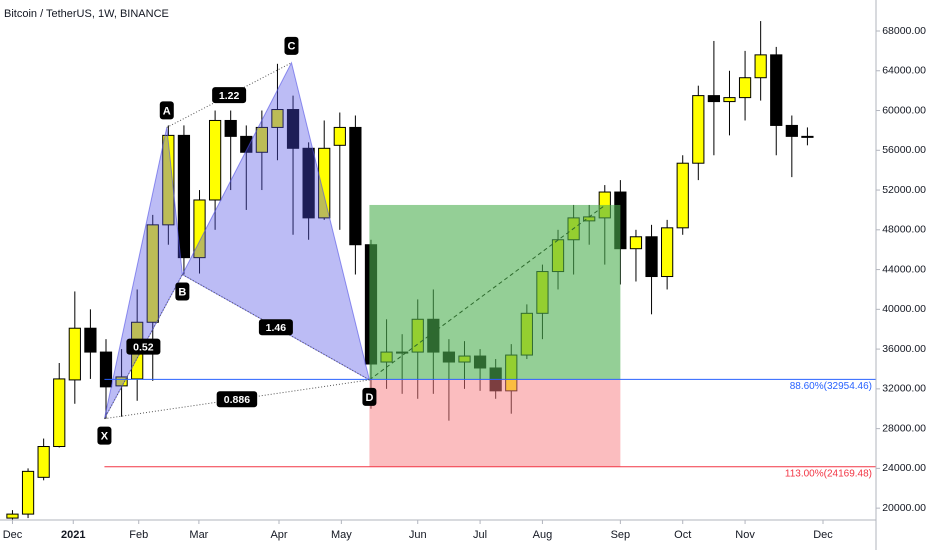 This screenshot has height=555, width=932. I want to click on chart-title: Bitcoin / TetherUS, 1W, BINANCE, so click(86, 14).